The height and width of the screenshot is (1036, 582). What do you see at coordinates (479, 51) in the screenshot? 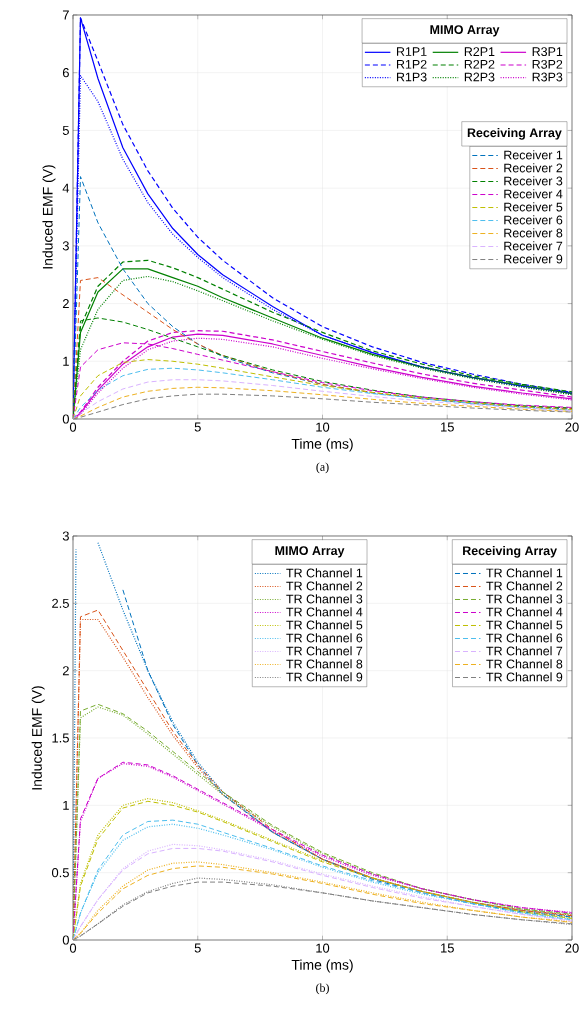
I see `legend-label: R2P1` at bounding box center [479, 51].